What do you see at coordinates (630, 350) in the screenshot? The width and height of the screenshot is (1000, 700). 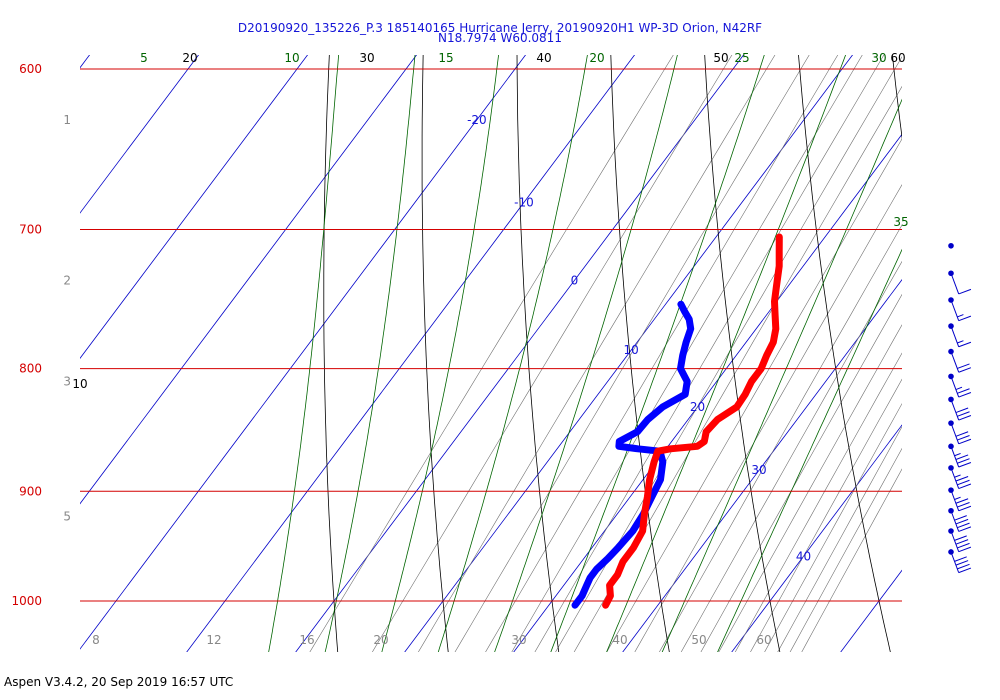 I see `isotherm-label: 10` at bounding box center [630, 350].